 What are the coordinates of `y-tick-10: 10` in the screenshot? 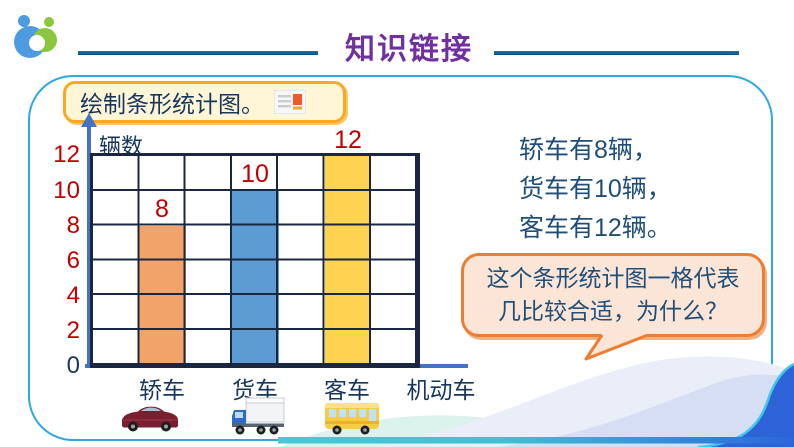 It's located at (66, 190).